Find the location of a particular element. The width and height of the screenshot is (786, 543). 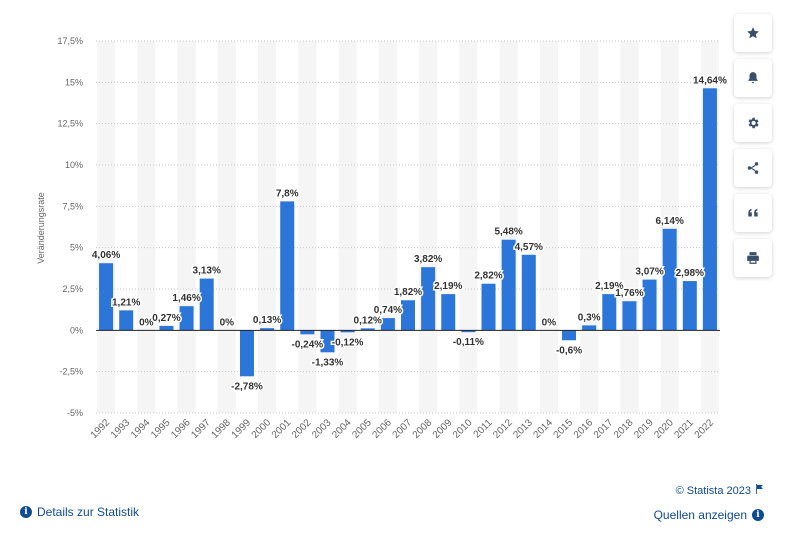

data-label: 0,27% is located at coordinates (166, 318).